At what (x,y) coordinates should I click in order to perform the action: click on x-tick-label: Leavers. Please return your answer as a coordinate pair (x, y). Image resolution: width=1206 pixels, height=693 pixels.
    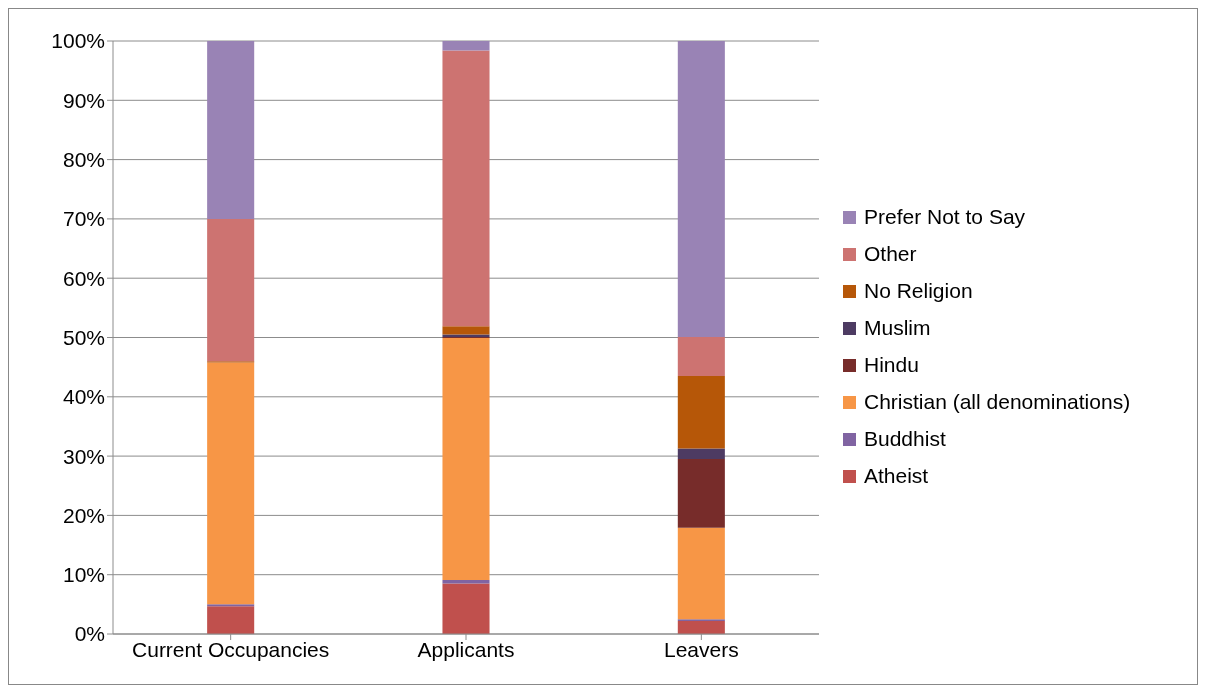
    Looking at the image, I should click on (701, 649).